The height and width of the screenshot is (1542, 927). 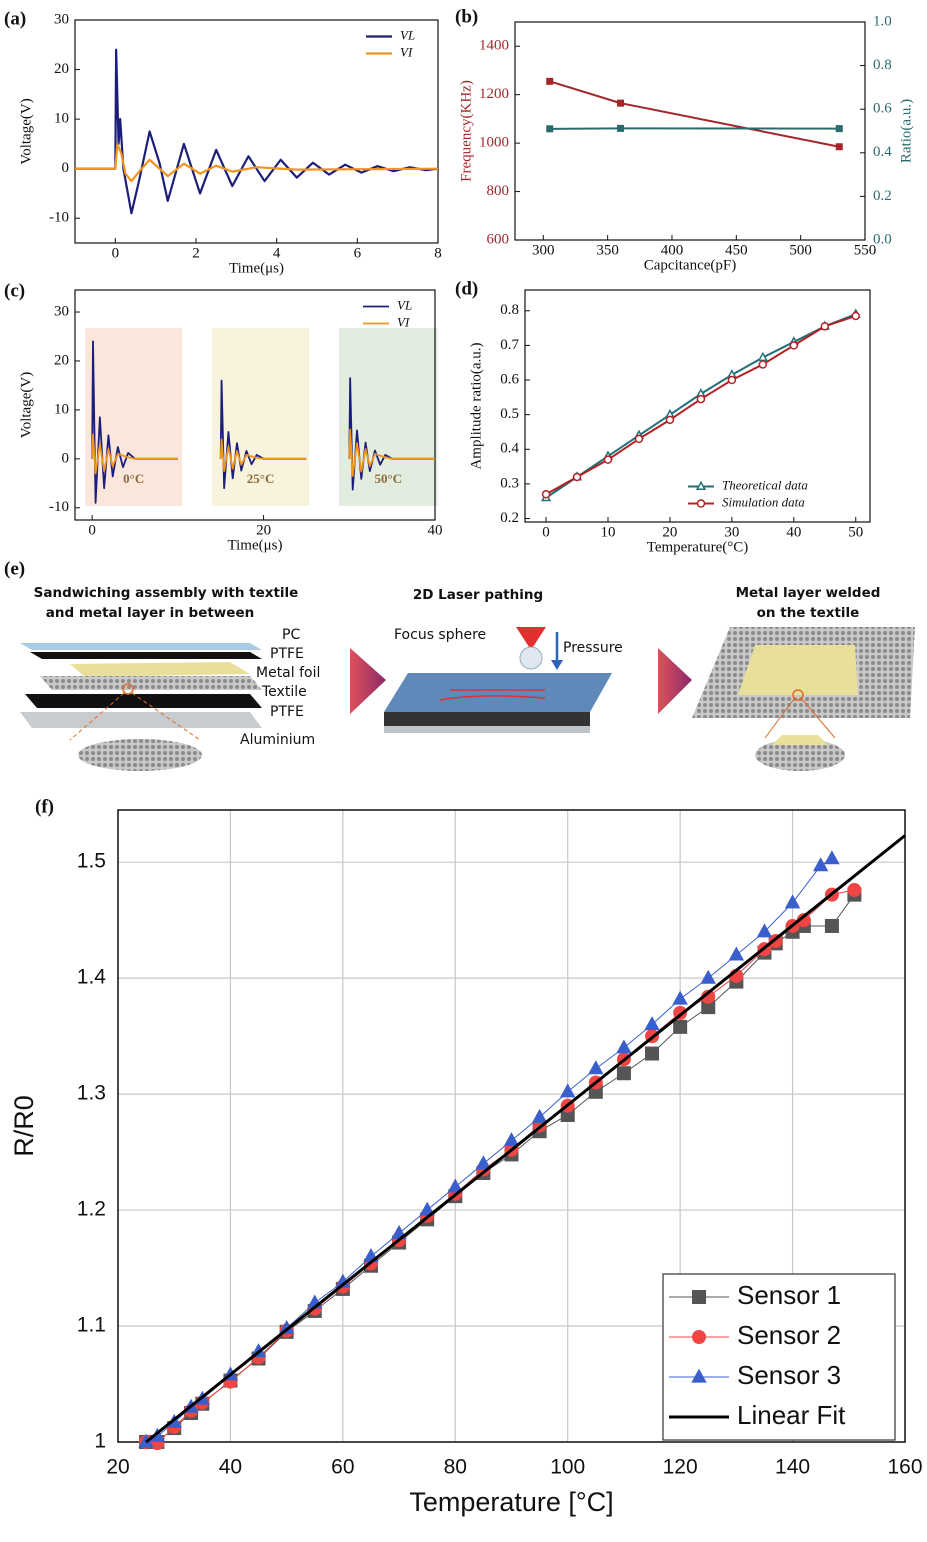 What do you see at coordinates (494, 94) in the screenshot?
I see `y-tick-label: 1200` at bounding box center [494, 94].